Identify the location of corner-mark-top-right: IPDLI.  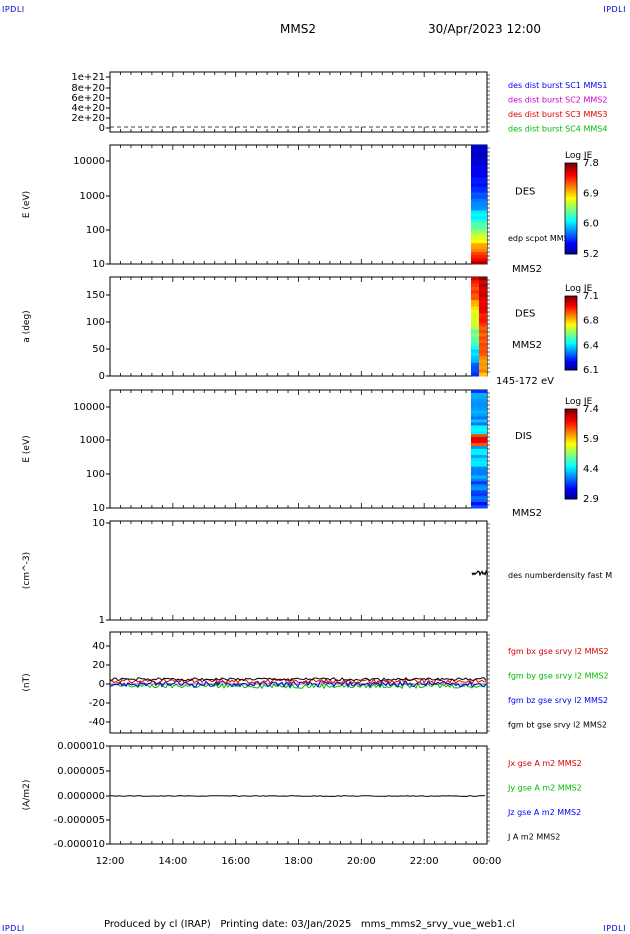
(614, 9).